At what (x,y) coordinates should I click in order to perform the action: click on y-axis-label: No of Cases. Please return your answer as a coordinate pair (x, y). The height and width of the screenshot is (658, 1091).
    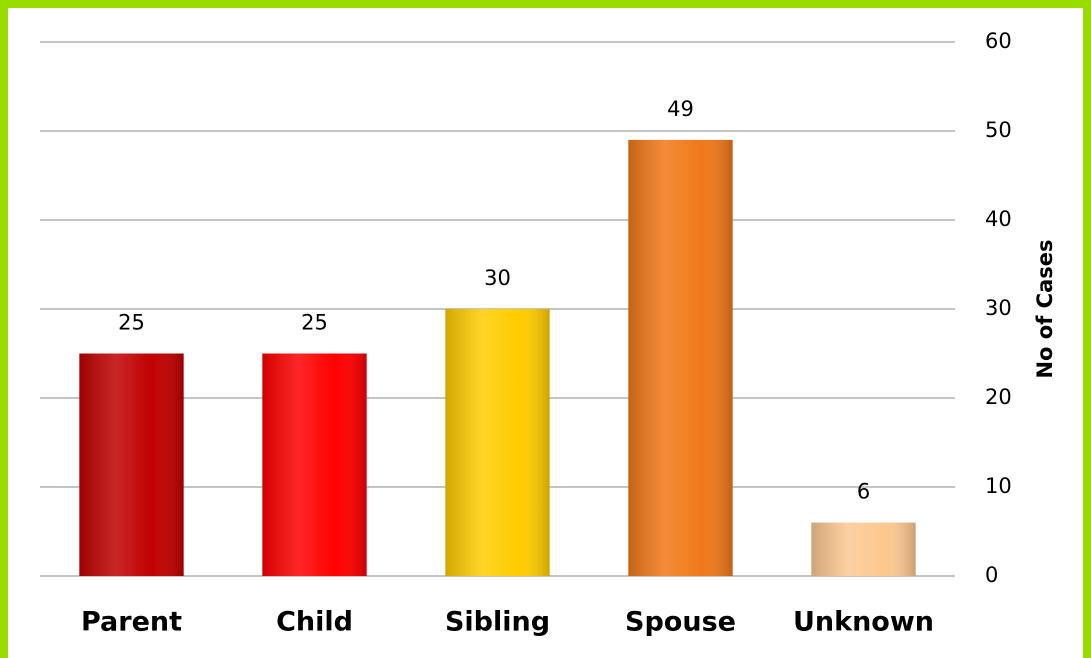
    Looking at the image, I should click on (1045, 308).